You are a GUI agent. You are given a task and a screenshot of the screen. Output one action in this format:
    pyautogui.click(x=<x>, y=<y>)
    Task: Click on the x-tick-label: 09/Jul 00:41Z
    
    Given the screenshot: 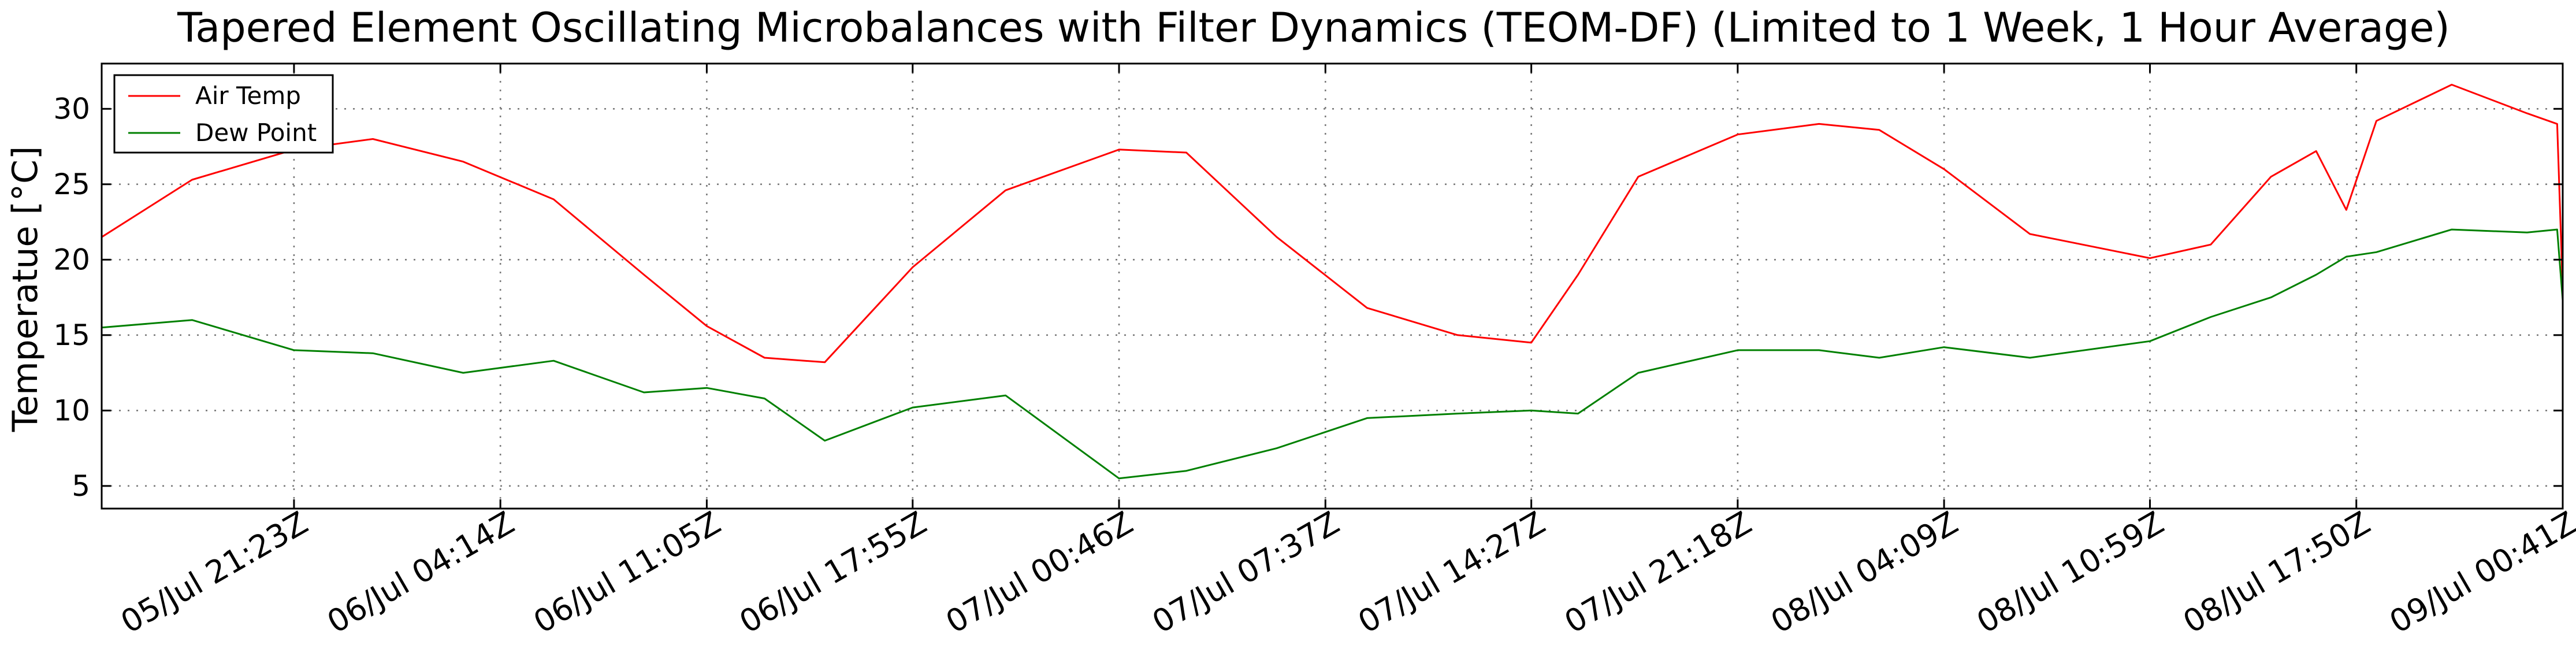 What is the action you would take?
    pyautogui.click(x=2480, y=572)
    